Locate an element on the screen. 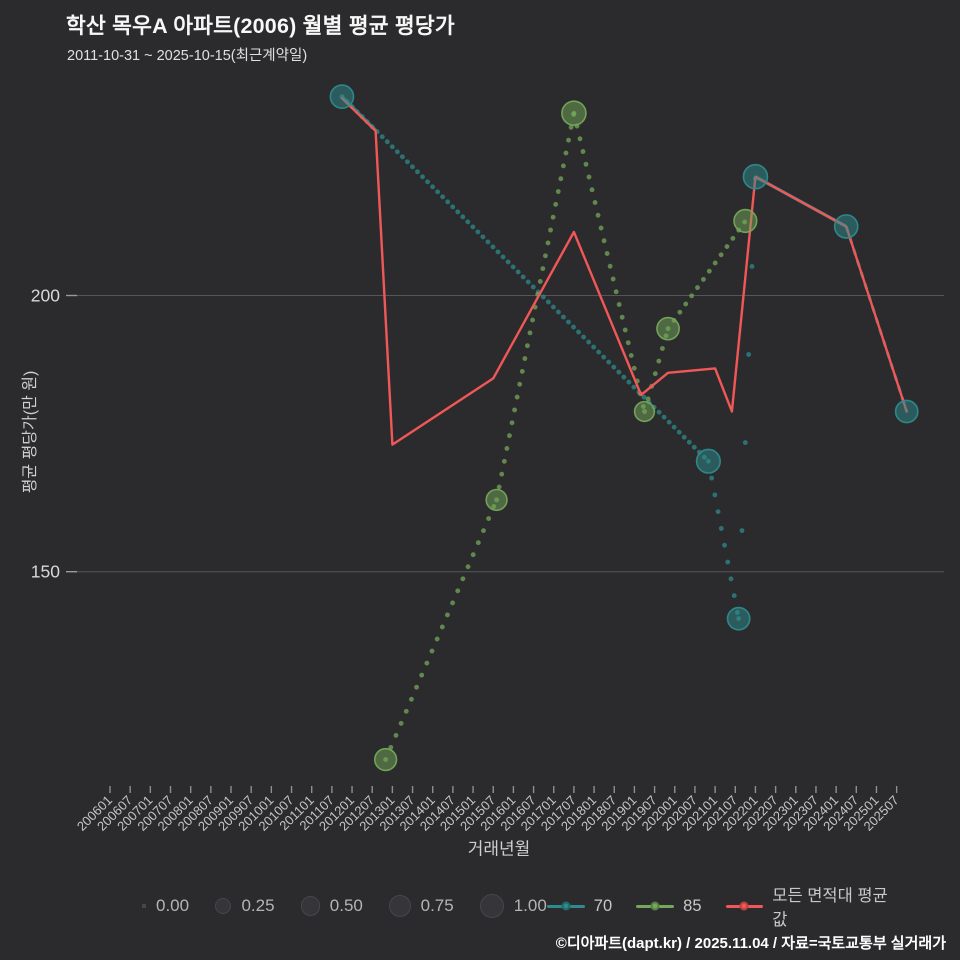  size-legend: 0.00 0.25 0.50 0.75 1.00 is located at coordinates (344, 906).